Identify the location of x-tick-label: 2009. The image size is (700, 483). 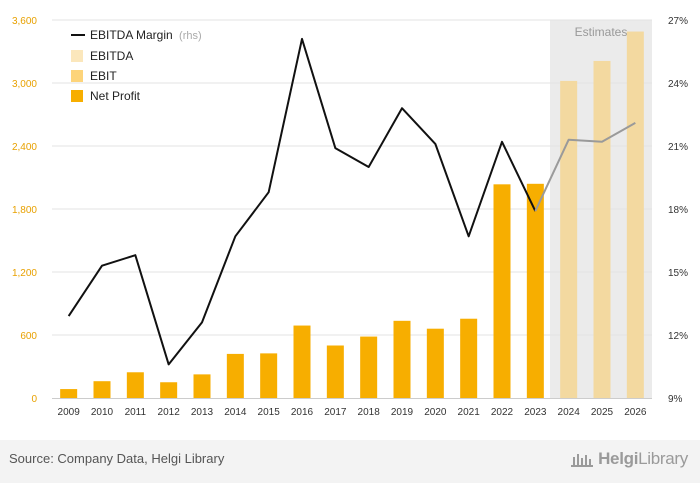
(69, 412).